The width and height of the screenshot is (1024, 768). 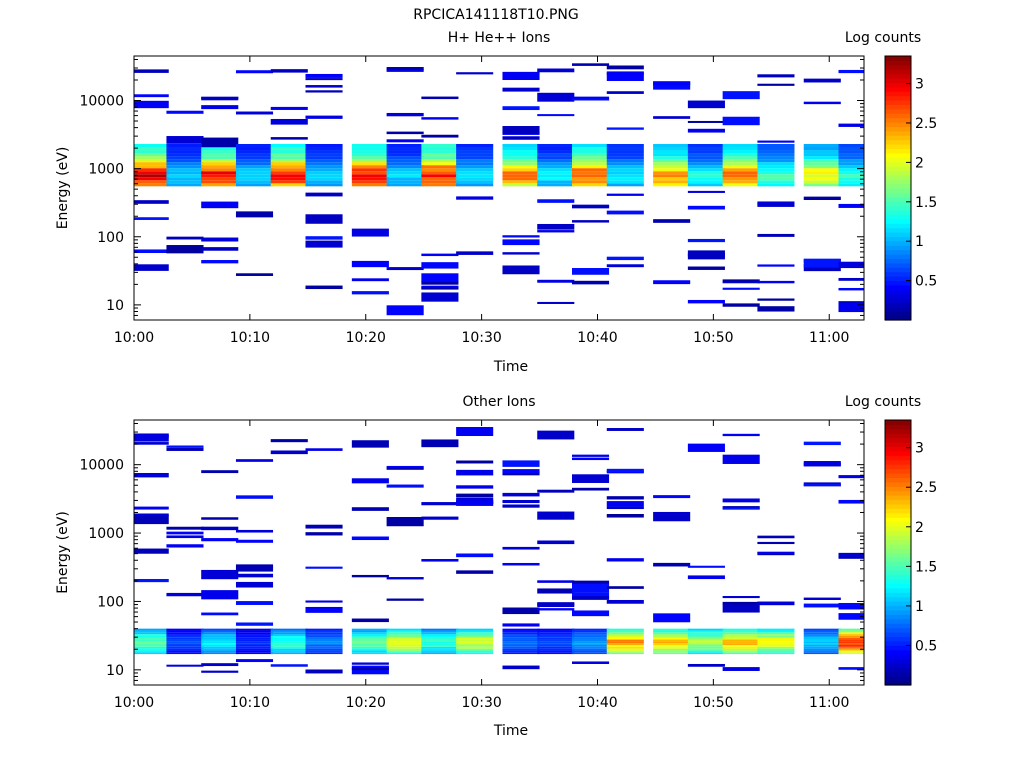 I want to click on colorbar-label: Log counts, so click(x=883, y=38).